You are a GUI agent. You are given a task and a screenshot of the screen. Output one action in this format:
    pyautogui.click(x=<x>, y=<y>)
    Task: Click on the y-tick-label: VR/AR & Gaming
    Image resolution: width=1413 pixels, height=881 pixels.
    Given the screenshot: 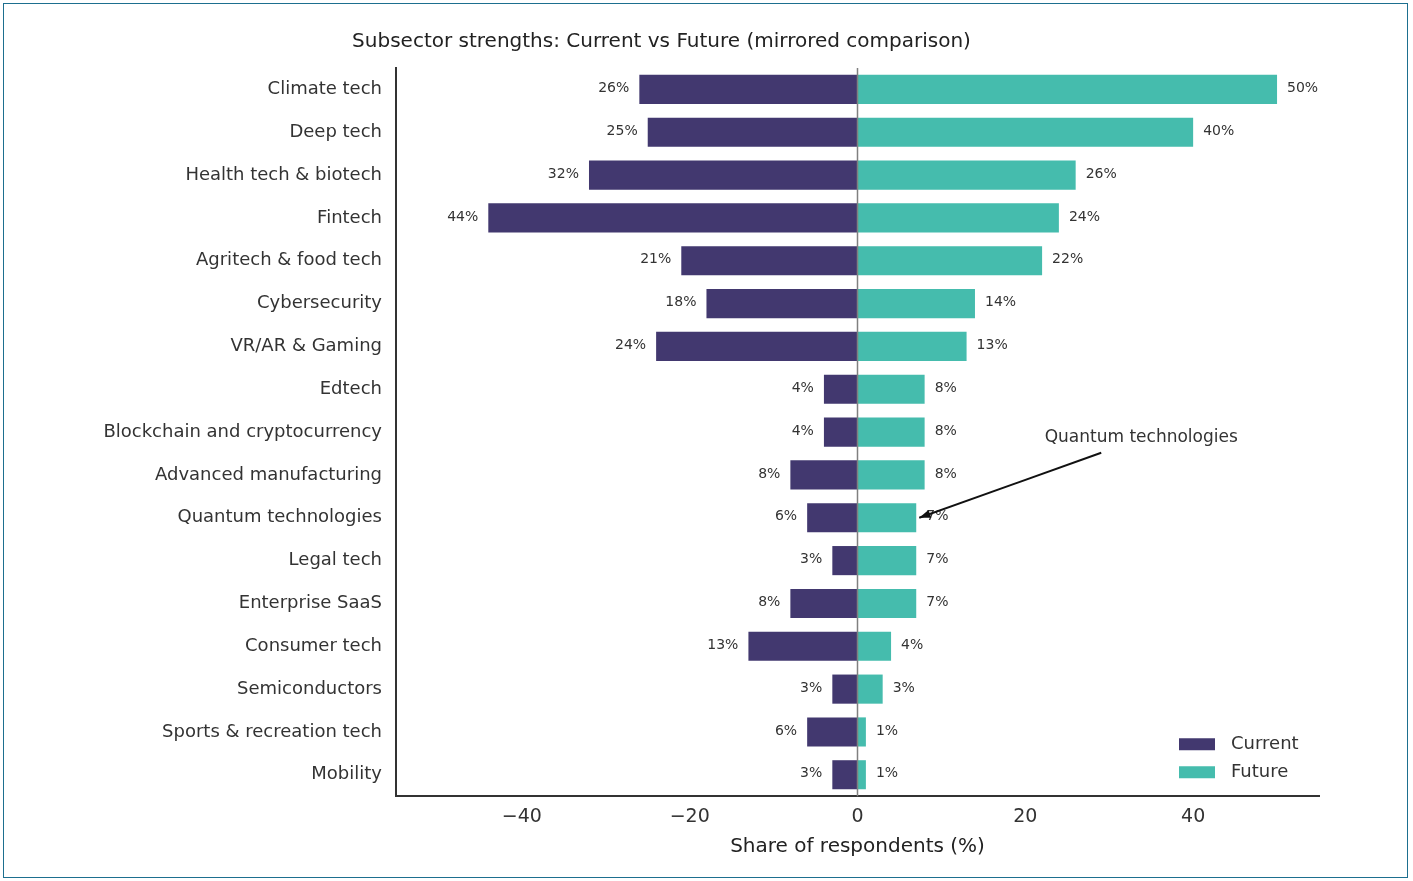 What is the action you would take?
    pyautogui.click(x=306, y=345)
    